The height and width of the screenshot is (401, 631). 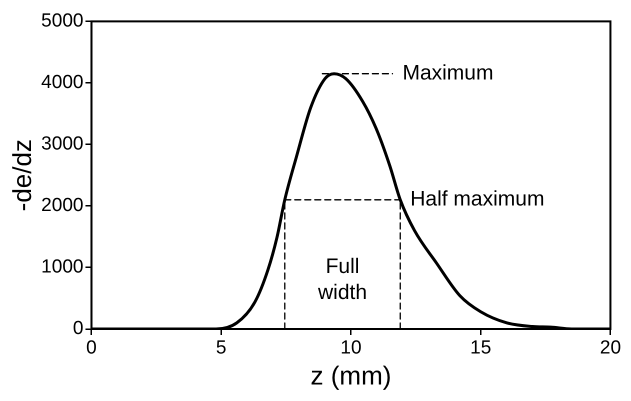 What do you see at coordinates (62, 205) in the screenshot?
I see `y-tick-label: 2000` at bounding box center [62, 205].